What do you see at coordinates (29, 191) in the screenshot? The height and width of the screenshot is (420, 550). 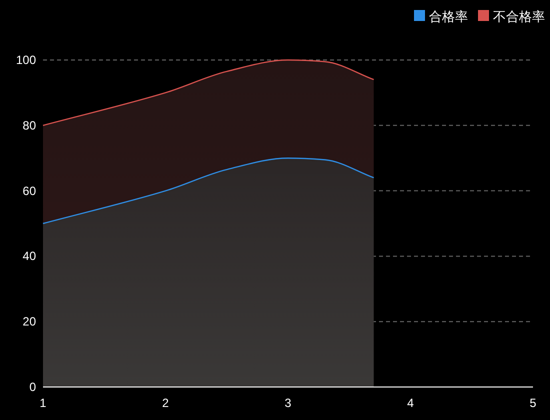 I see `y-tick-label: 60` at bounding box center [29, 191].